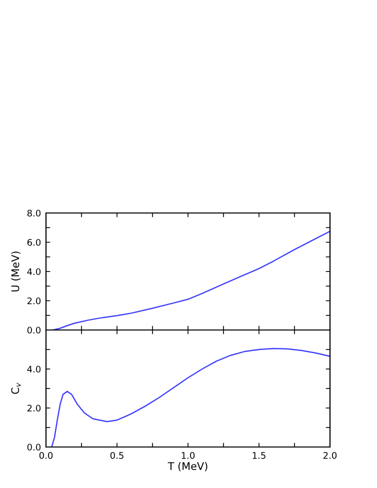 This screenshot has width=377, height=488. I want to click on y-tick-label: 6.0, so click(34, 242).